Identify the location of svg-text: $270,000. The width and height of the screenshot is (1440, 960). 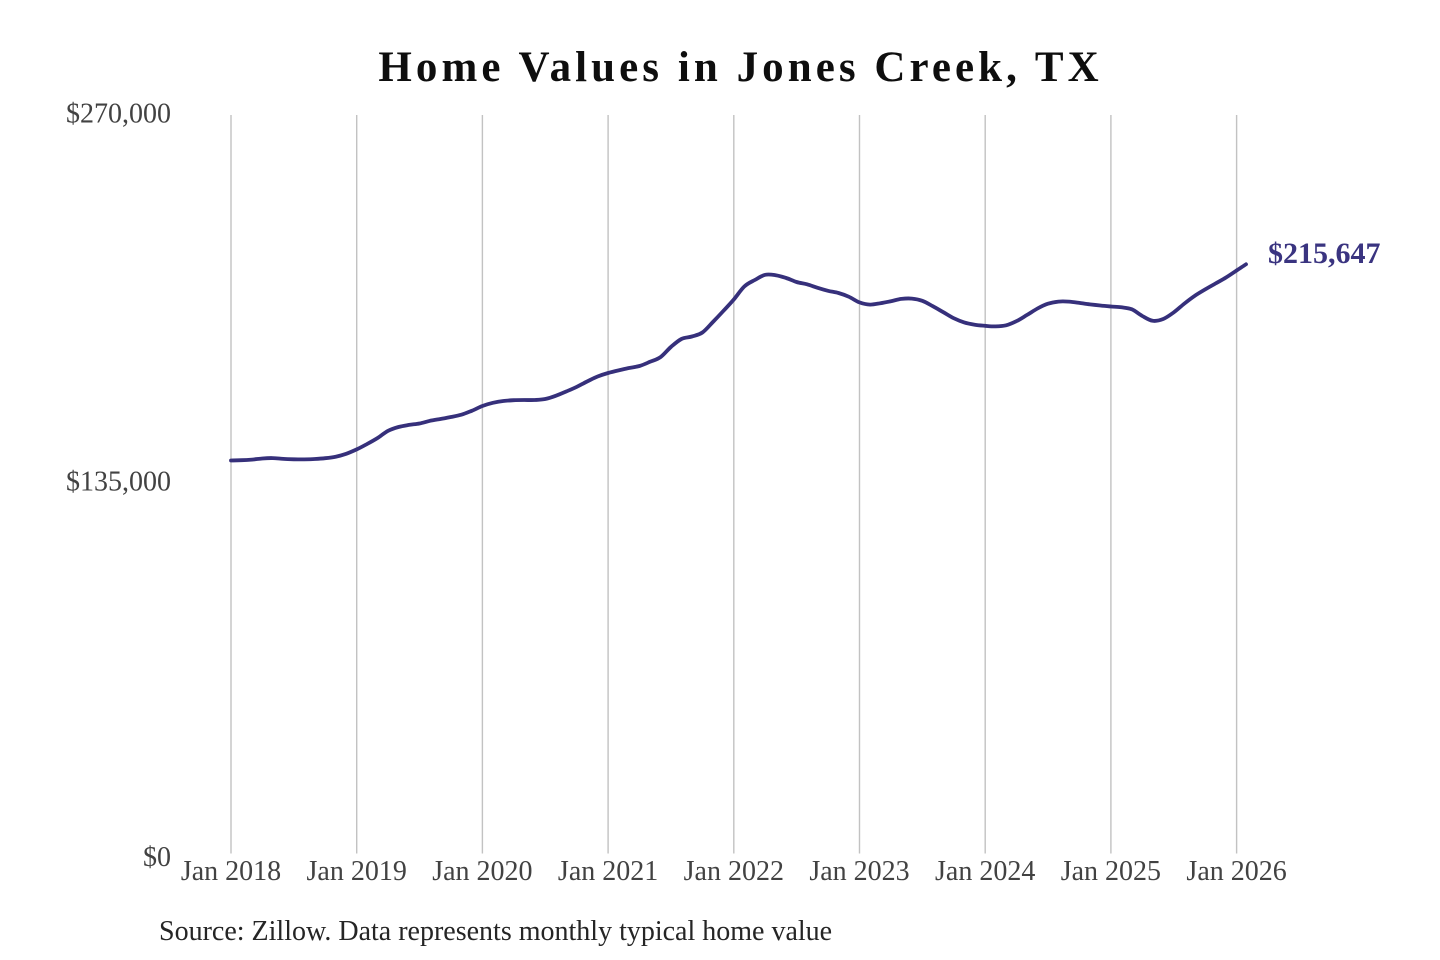
(118, 113).